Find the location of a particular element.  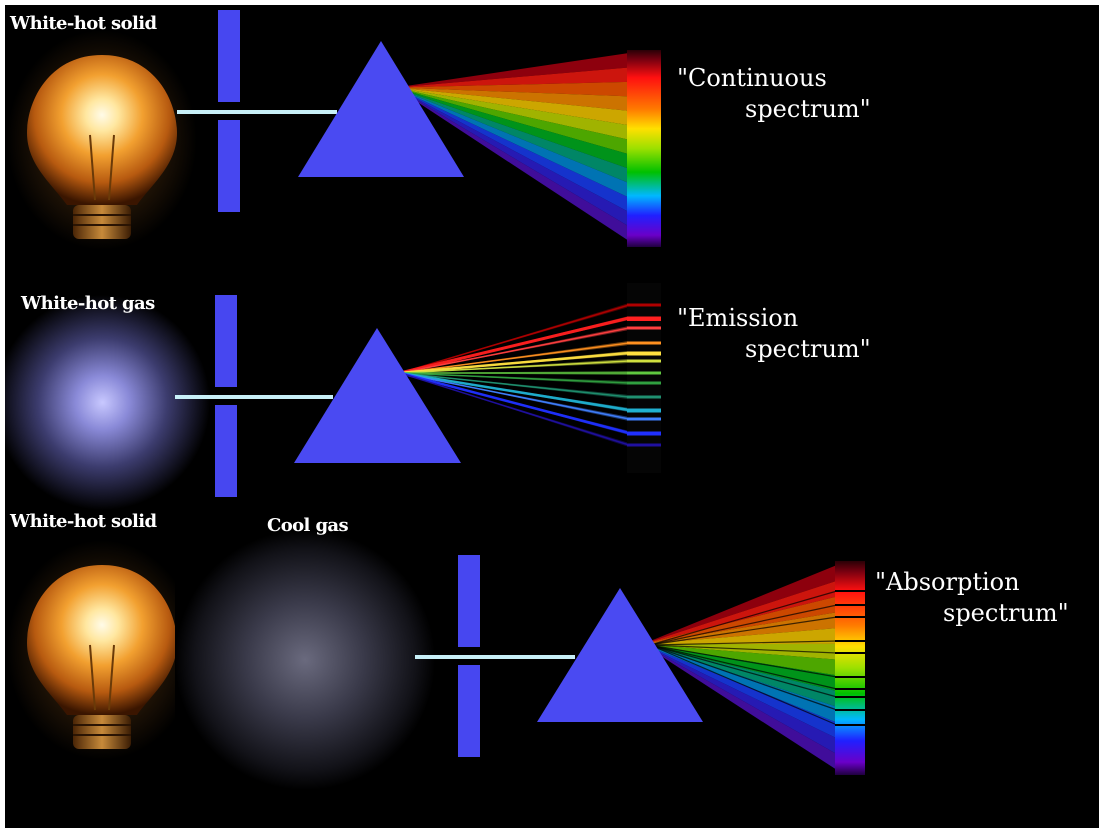

caption-emission: "Emission spectrum" is located at coordinates (774, 334).